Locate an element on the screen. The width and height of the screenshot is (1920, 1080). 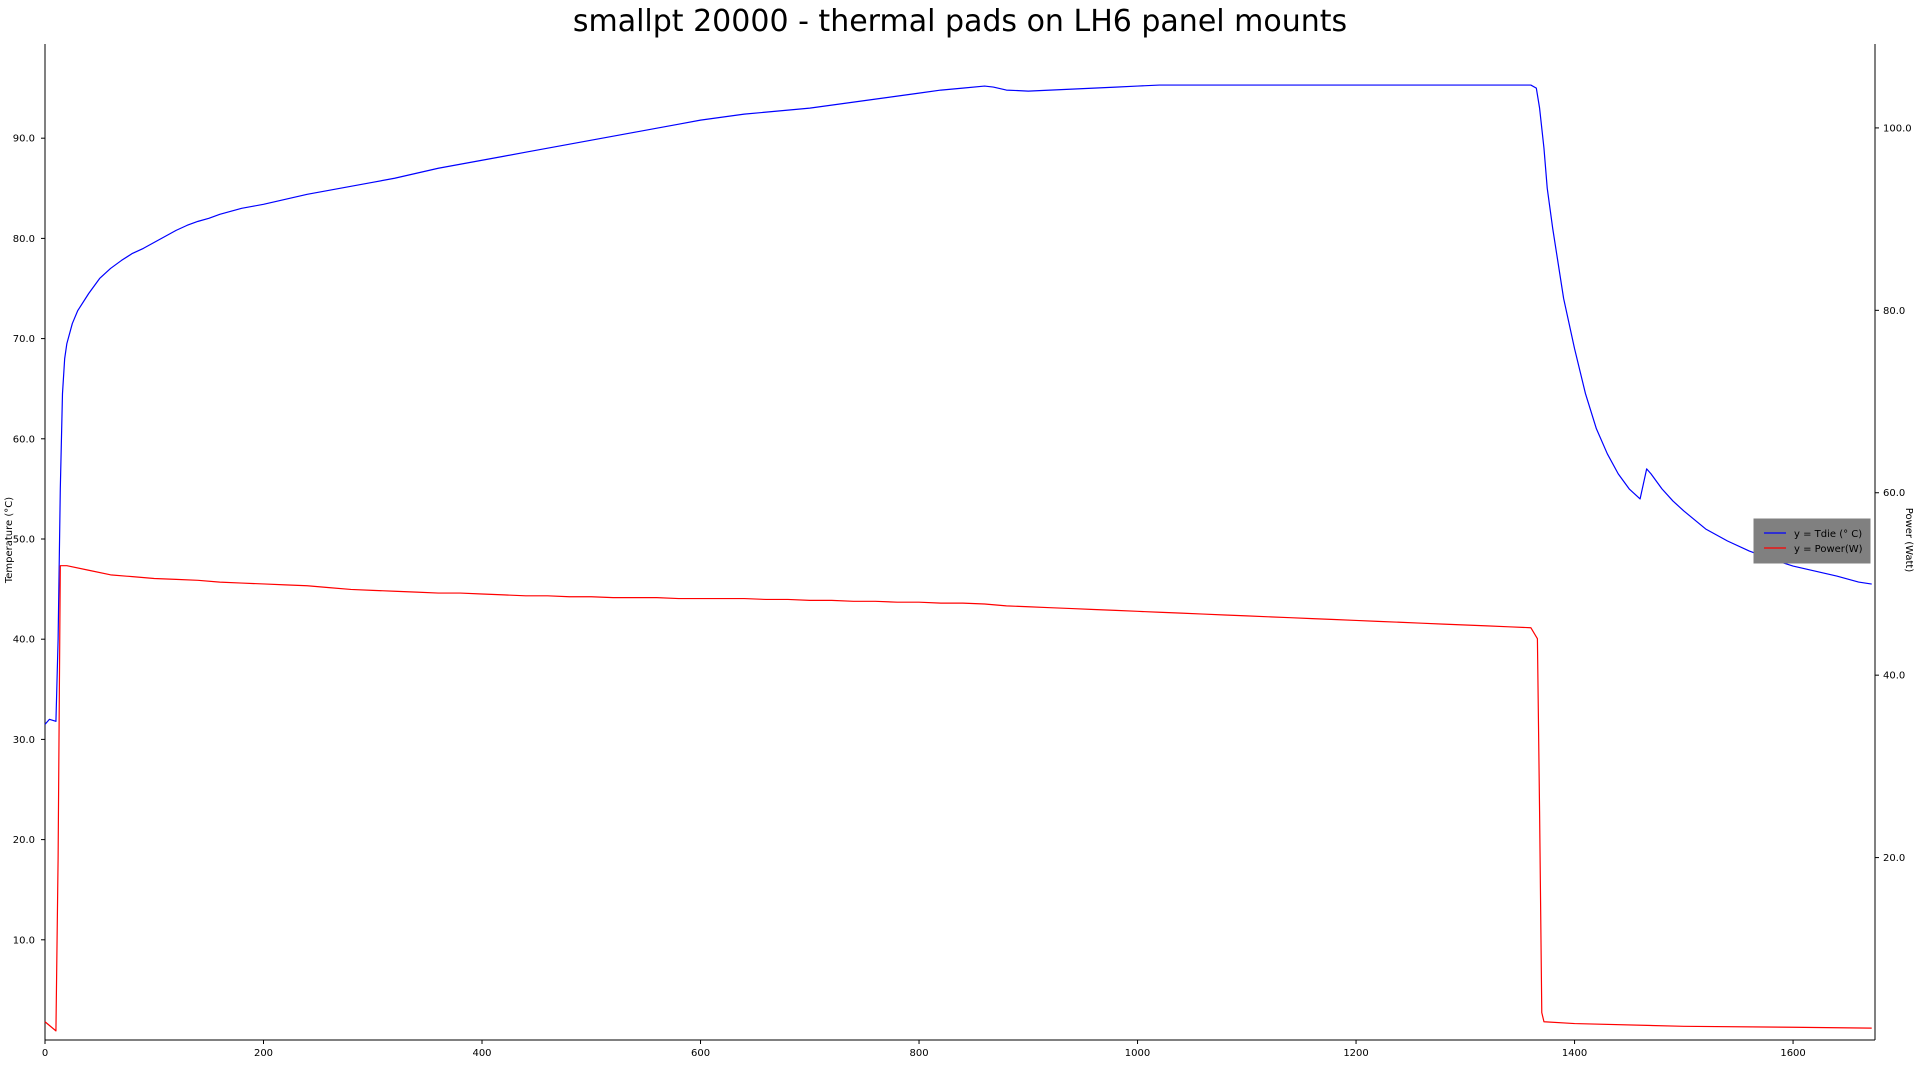
x-axis-ticks: 0 200 400 600 800 1000 1200 1400 1600 is located at coordinates (924, 1049).